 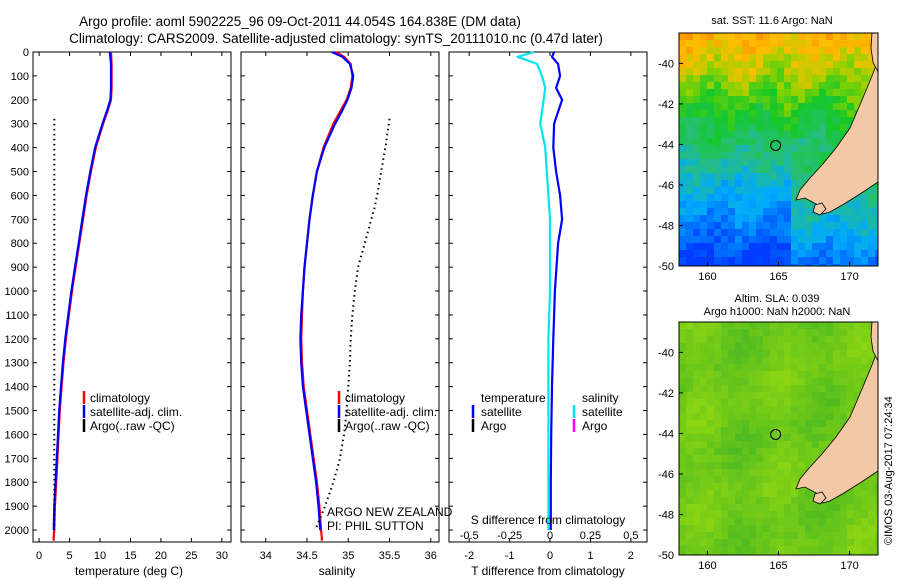 I want to click on sst-map-title: sat. SST: 11.6 Argo: NaN, so click(x=772, y=21).